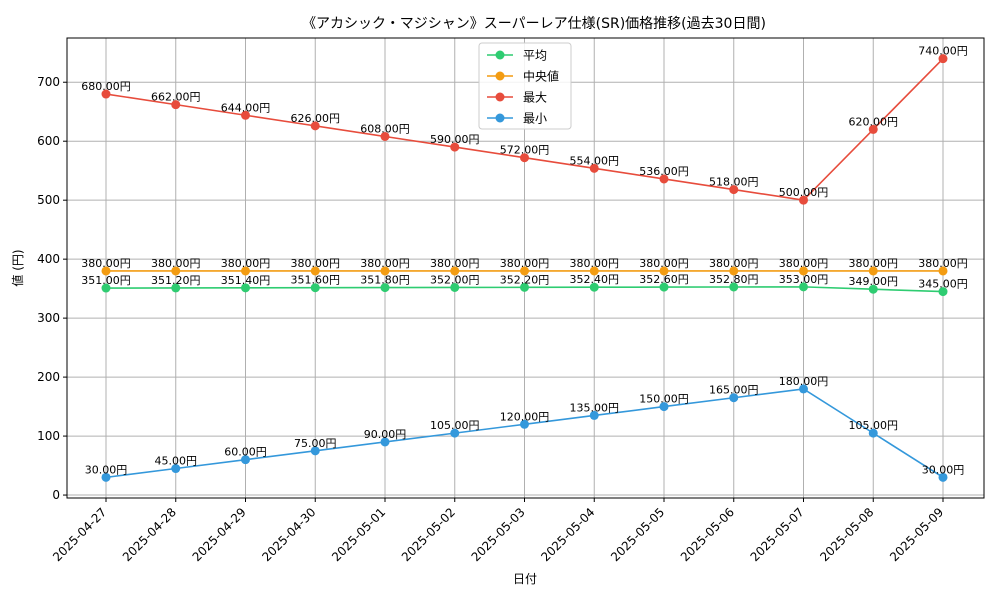  I want to click on x-axis-label: 日付, so click(525, 579).